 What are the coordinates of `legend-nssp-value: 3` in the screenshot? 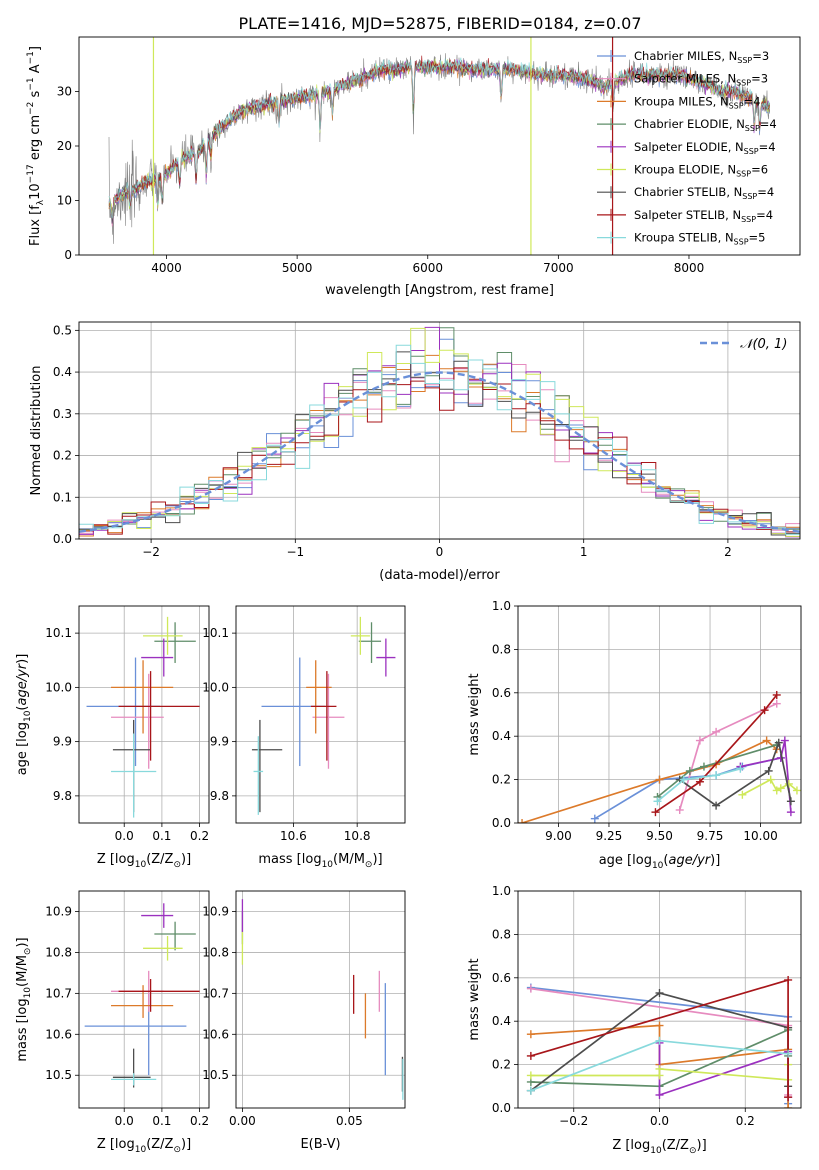 It's located at (764, 79).